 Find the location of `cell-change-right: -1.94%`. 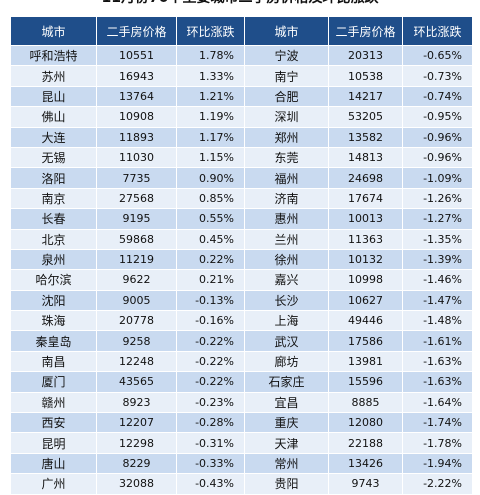

cell-change-right: -1.94% is located at coordinates (437, 463).